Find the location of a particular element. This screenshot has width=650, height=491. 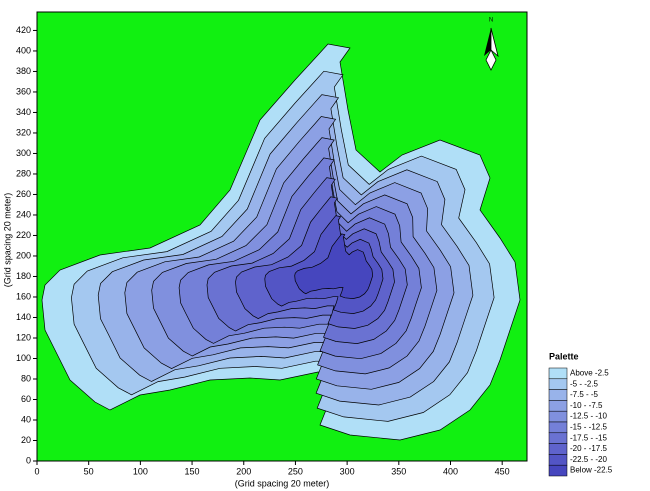

y-tick-label: 340 is located at coordinates (23, 112).